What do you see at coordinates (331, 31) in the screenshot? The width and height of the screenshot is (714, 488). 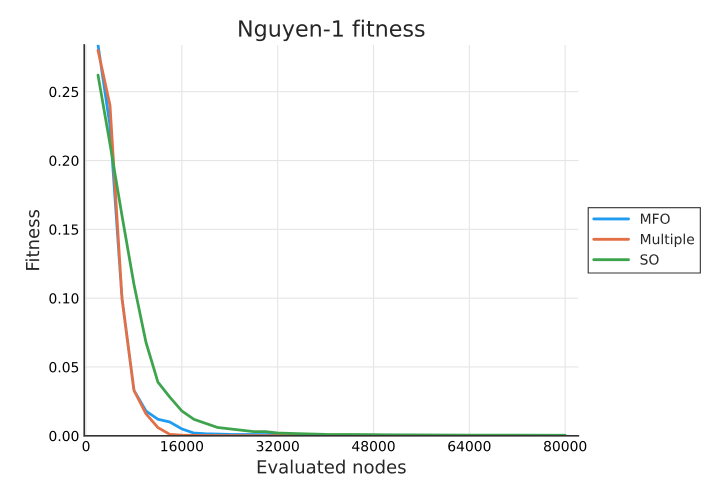 I see `chart-title: Nguyen-1 fitness` at bounding box center [331, 31].